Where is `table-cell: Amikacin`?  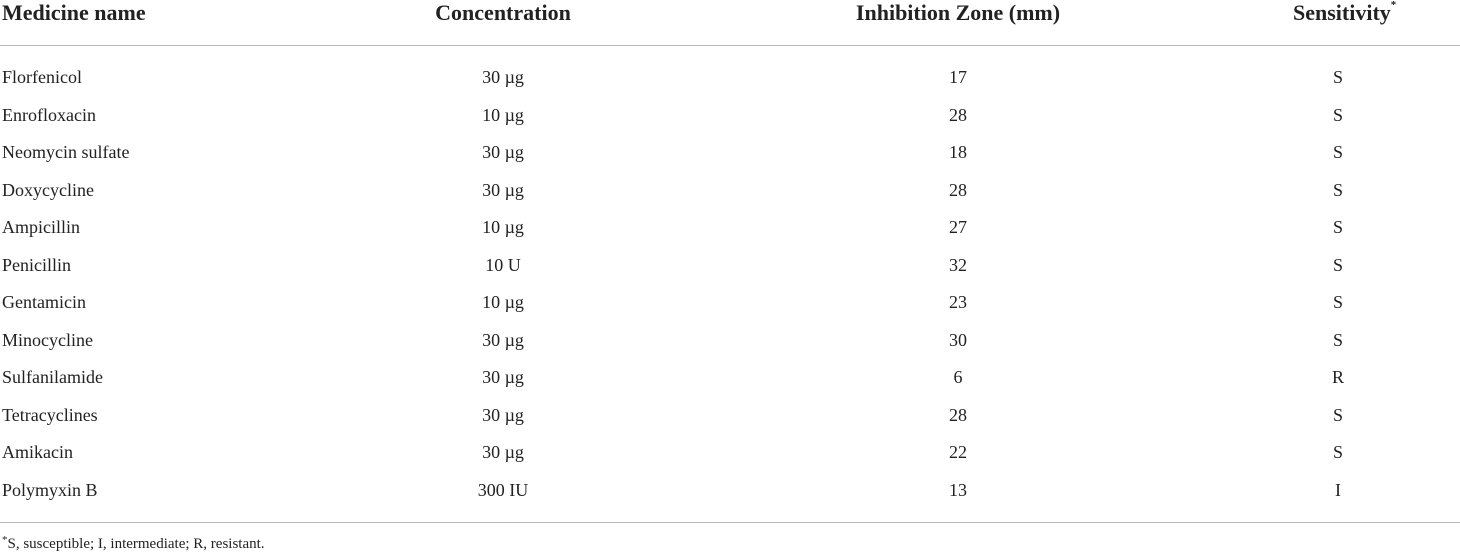
table-cell: Amikacin is located at coordinates (37, 452).